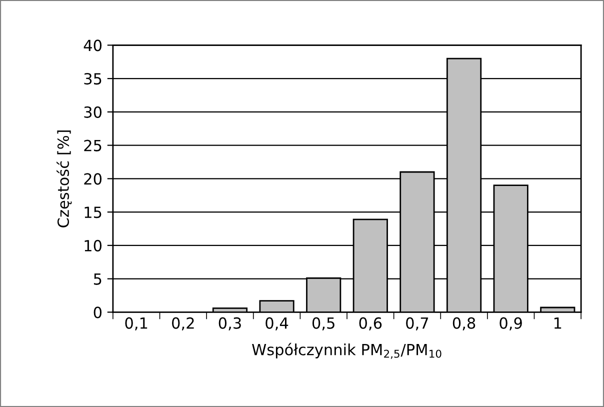 The image size is (604, 407). Describe the element at coordinates (347, 350) in the screenshot. I see `x-axis-title: Współczynnik PM$_{2,5}$/PM$_{10}$` at that location.